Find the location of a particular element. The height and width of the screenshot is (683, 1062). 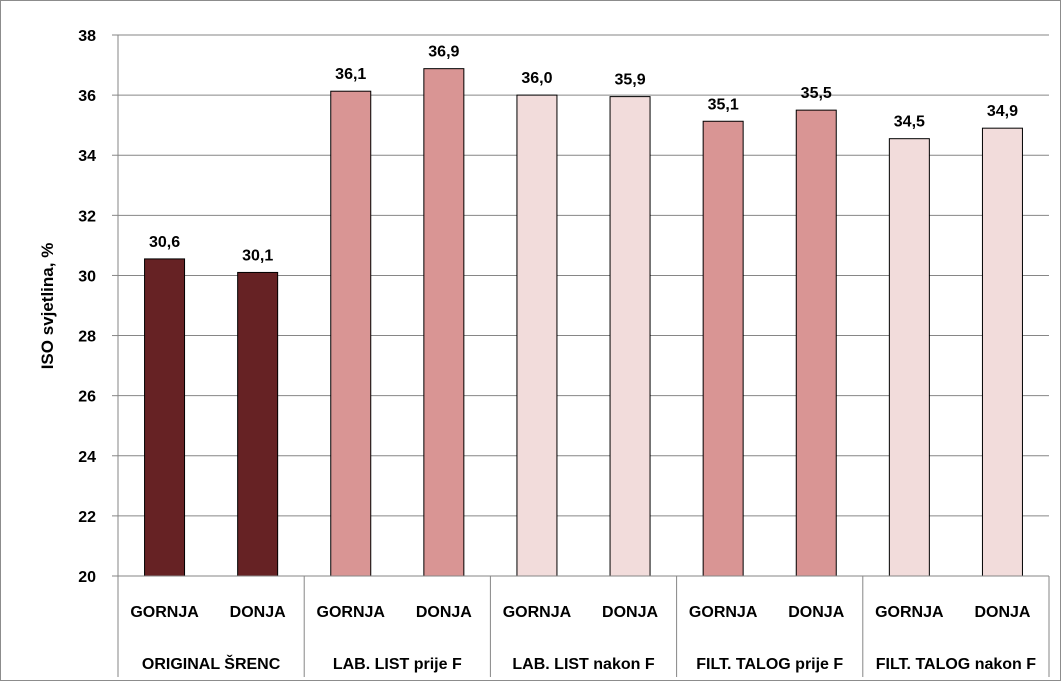

x-group-label: LAB. LIST nakon F is located at coordinates (583, 664).